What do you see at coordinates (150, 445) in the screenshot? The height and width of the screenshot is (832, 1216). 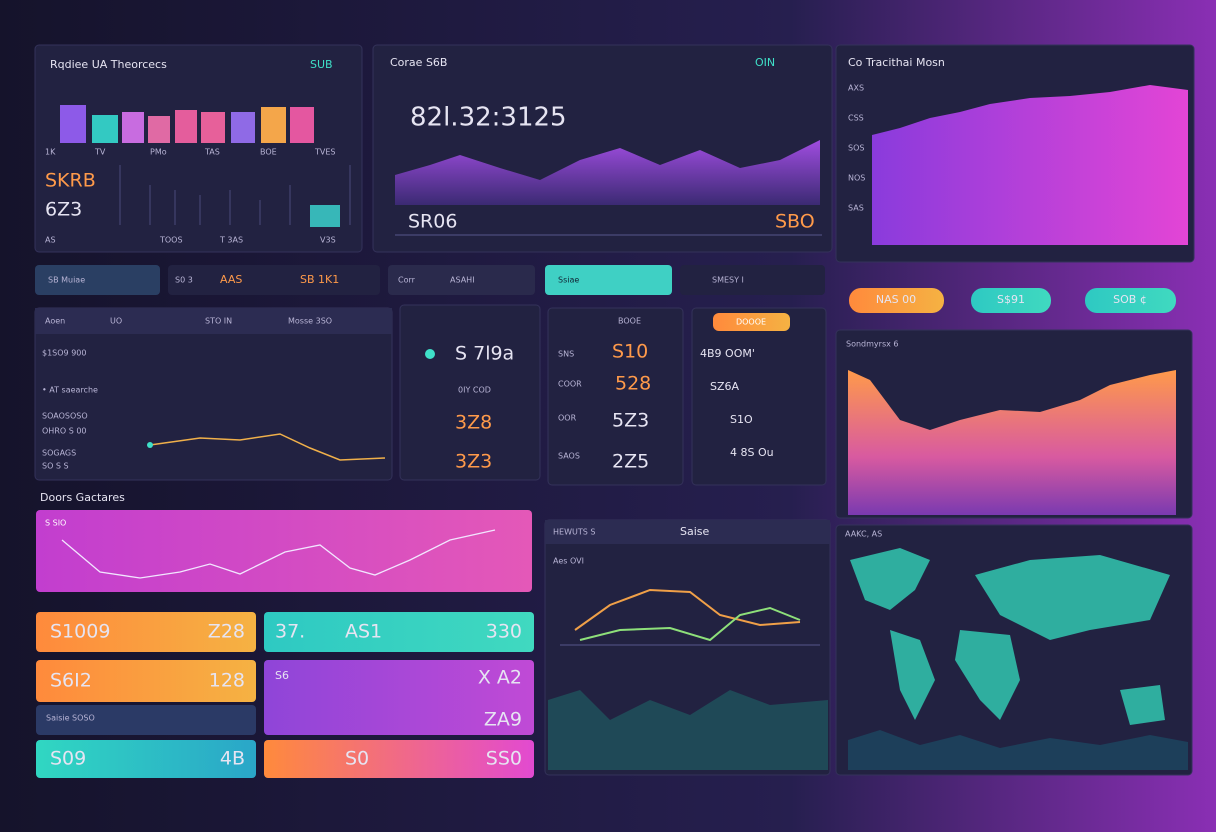 I see `marker` at bounding box center [150, 445].